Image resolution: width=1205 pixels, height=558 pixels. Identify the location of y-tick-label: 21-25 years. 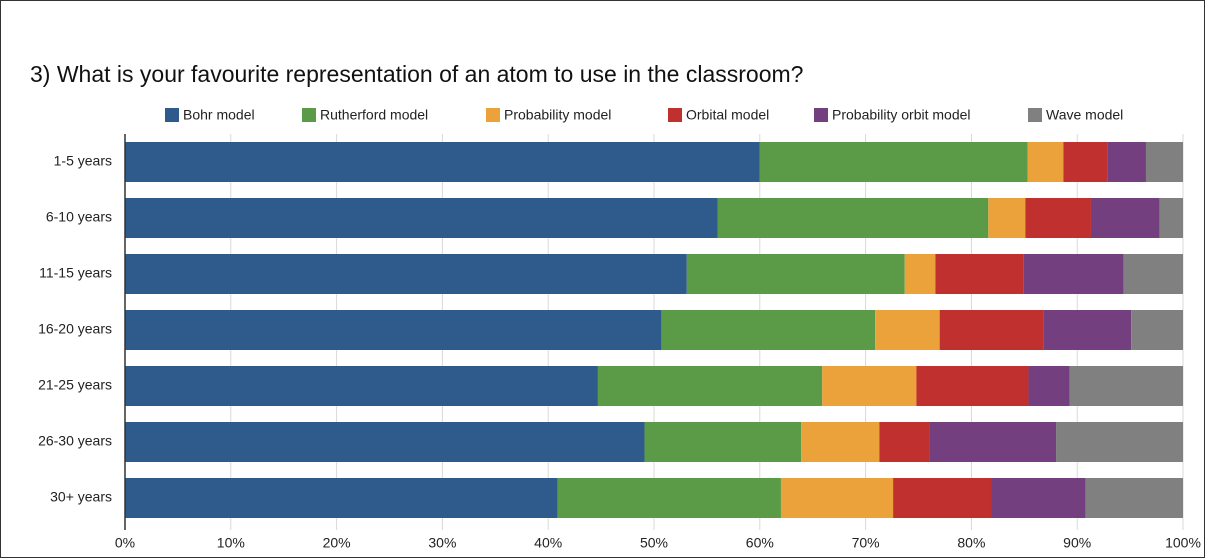
(75, 385).